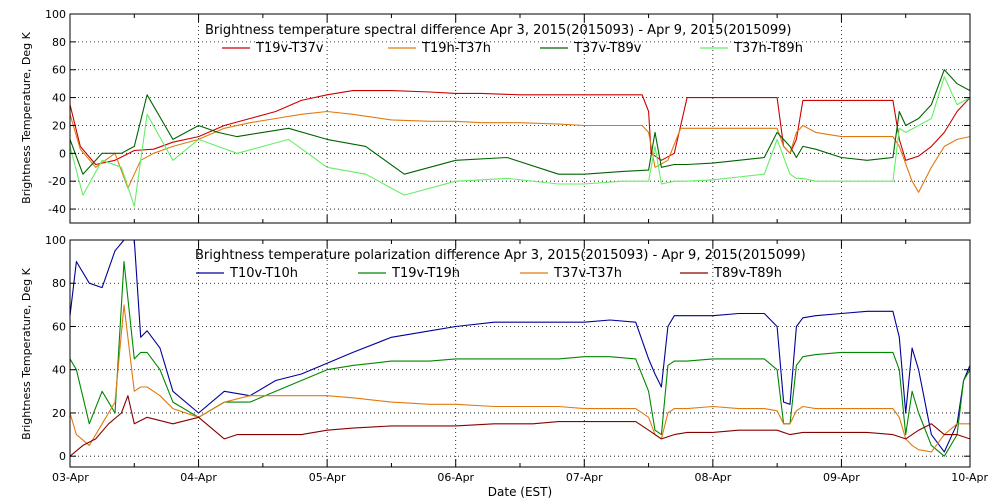 This screenshot has width=1000, height=500. What do you see at coordinates (520, 128) in the screenshot?
I see `series-line-t19v-t37v` at bounding box center [520, 128].